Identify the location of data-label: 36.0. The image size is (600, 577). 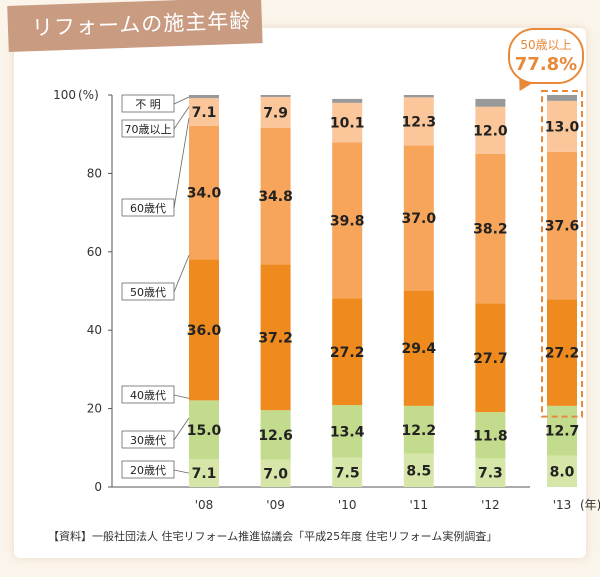
(204, 331).